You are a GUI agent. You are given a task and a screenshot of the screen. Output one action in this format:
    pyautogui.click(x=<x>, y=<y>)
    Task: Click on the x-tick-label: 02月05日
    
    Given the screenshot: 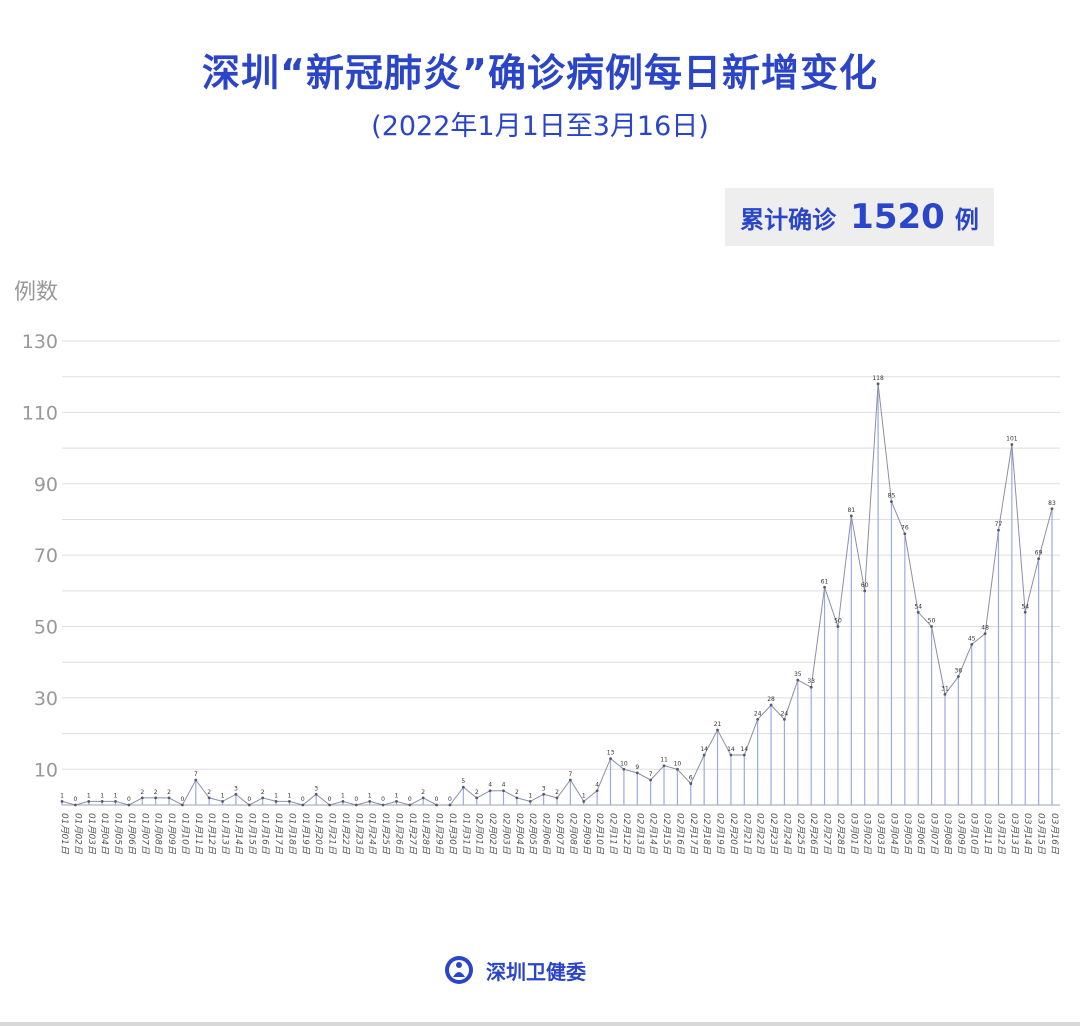 What is the action you would take?
    pyautogui.click(x=532, y=834)
    